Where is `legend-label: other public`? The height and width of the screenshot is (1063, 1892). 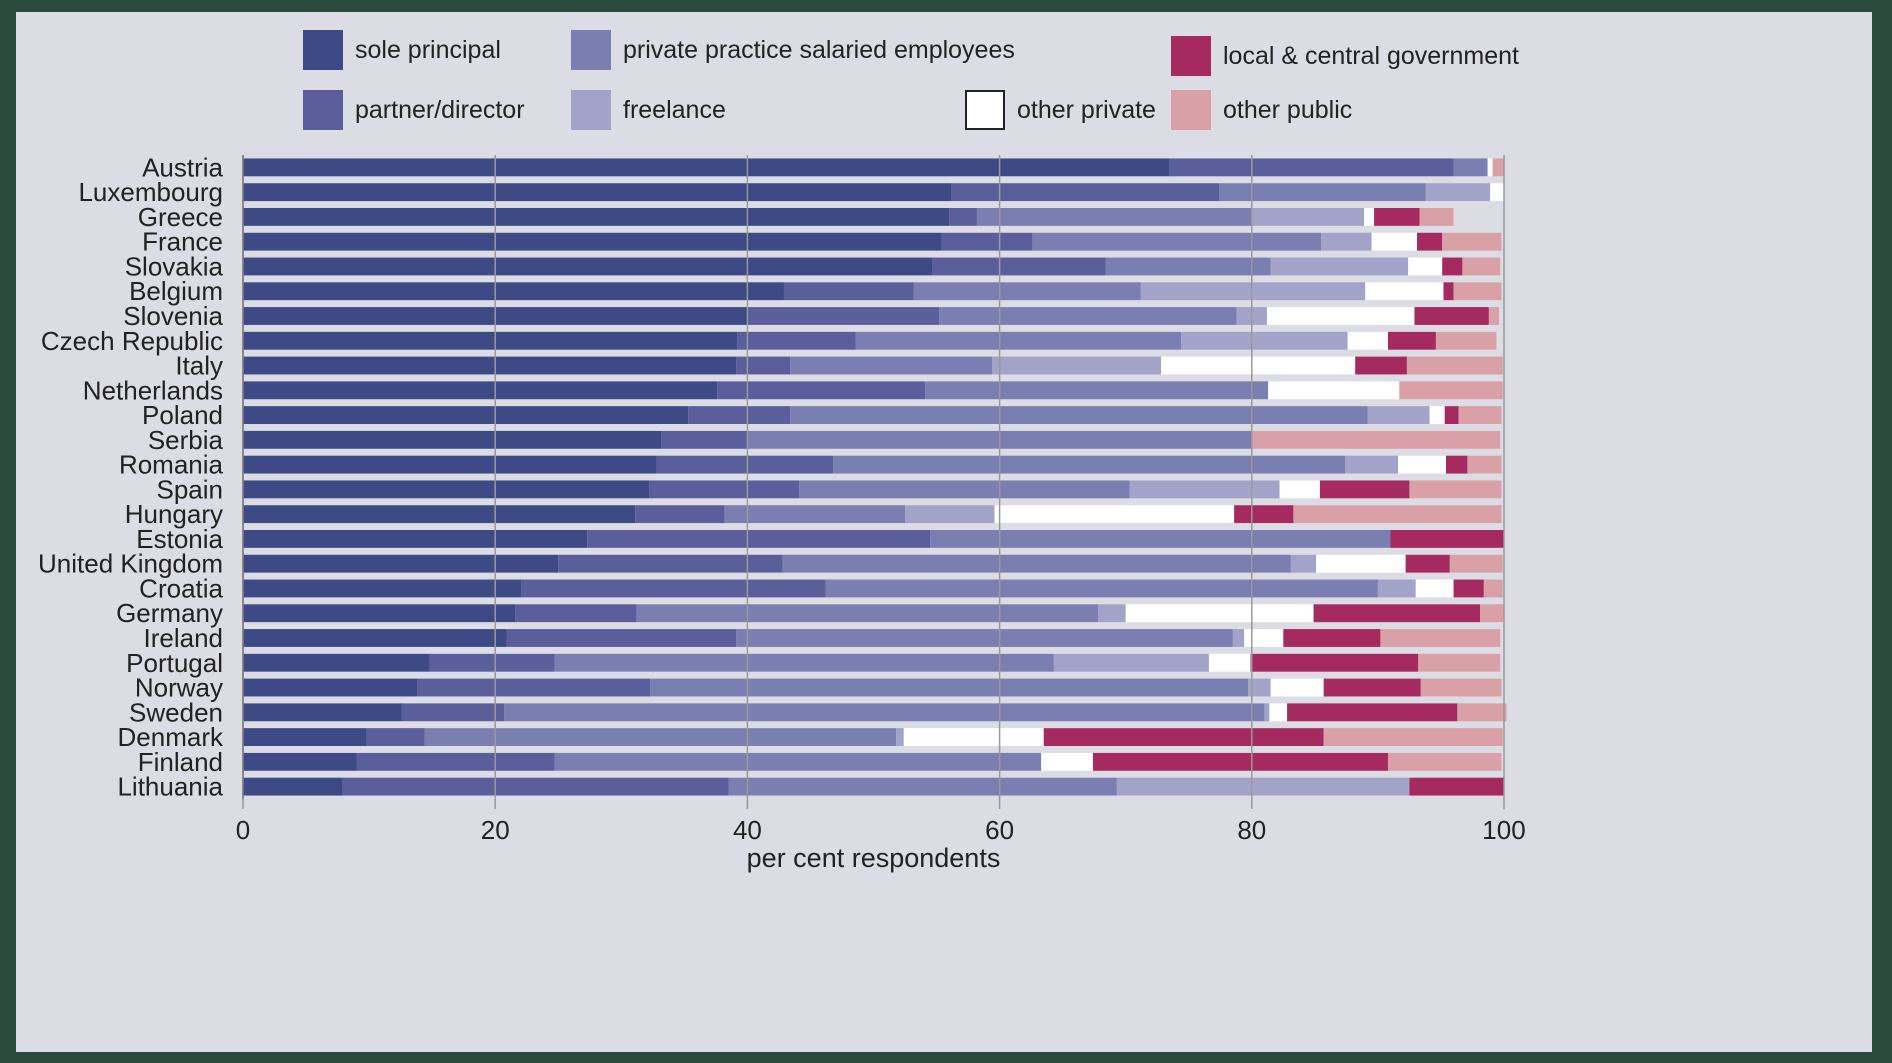
legend-label: other public is located at coordinates (1288, 109).